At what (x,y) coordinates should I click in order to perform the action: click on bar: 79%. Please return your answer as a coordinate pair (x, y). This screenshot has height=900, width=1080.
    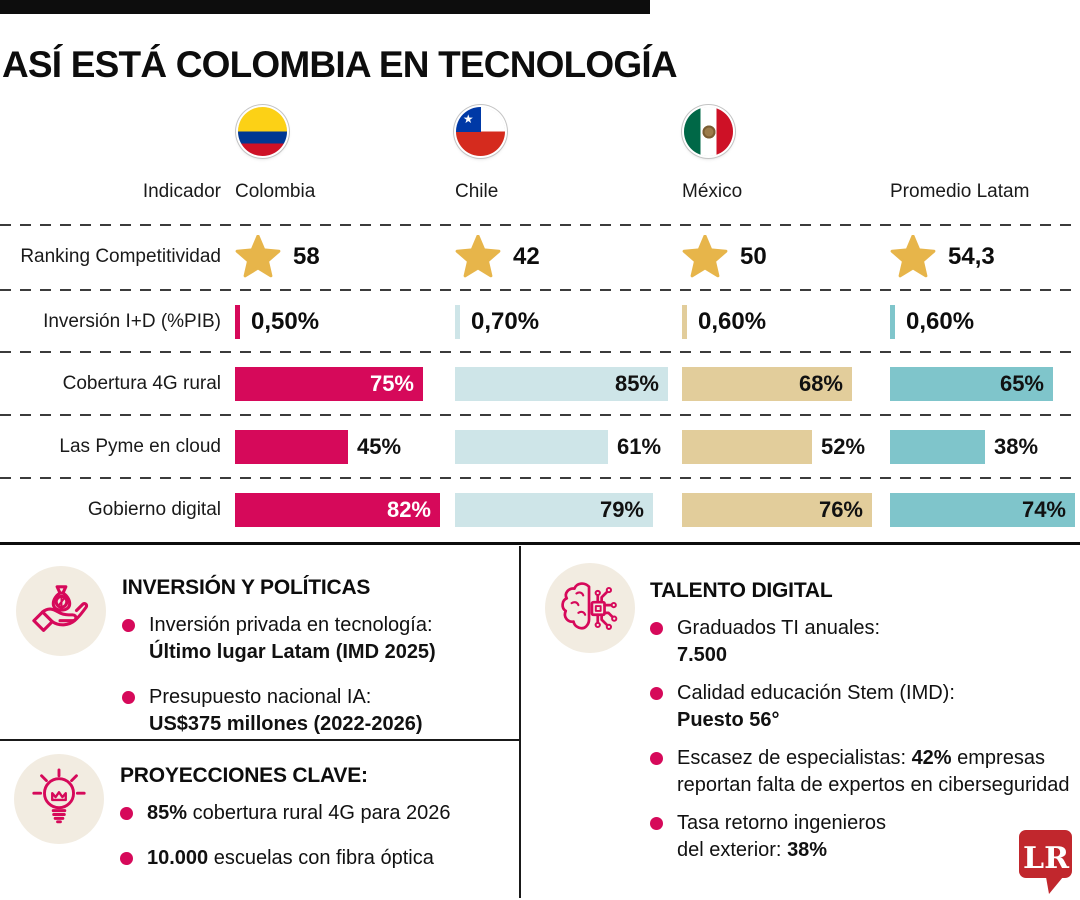
    Looking at the image, I should click on (554, 510).